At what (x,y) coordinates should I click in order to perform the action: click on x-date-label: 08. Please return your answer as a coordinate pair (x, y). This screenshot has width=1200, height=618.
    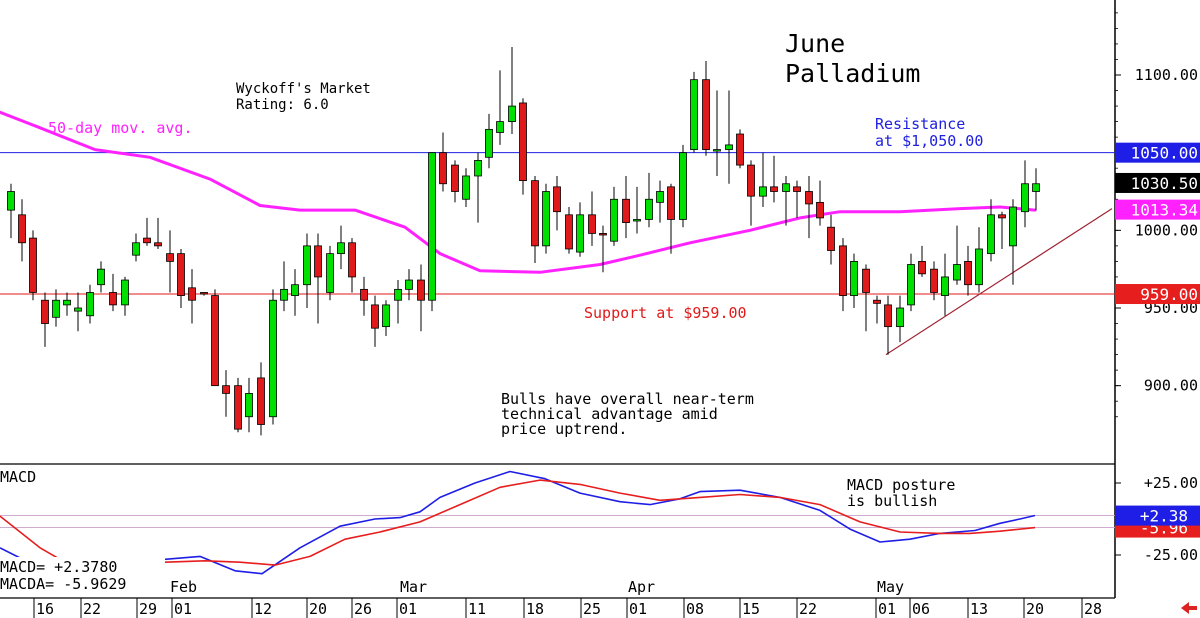
    Looking at the image, I should click on (695, 609).